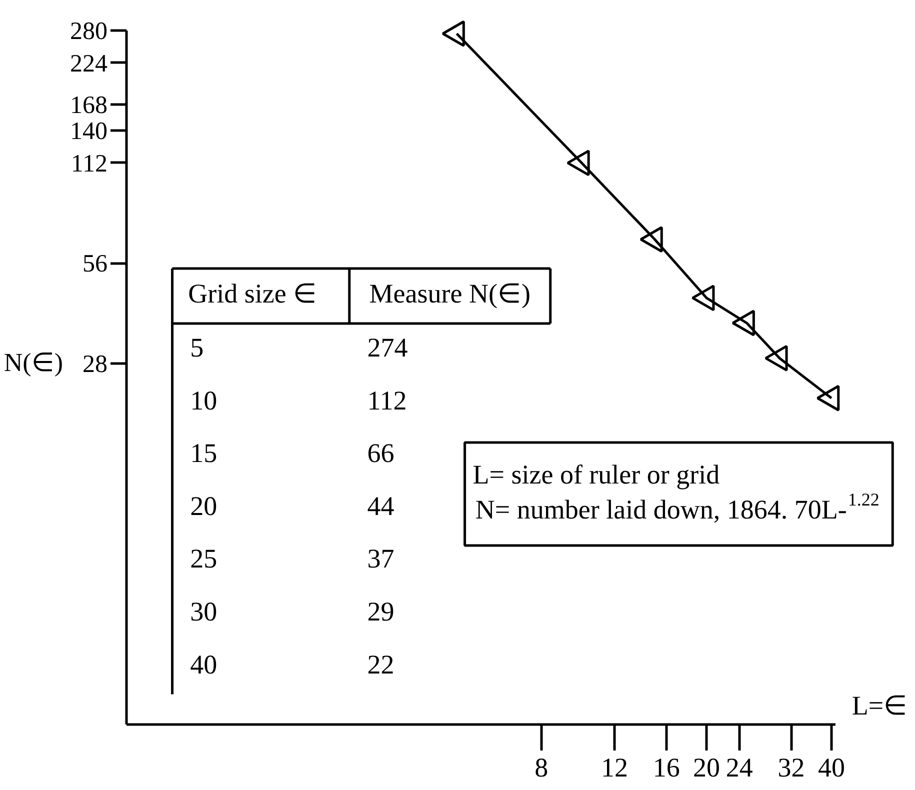 This screenshot has height=790, width=915. Describe the element at coordinates (204, 664) in the screenshot. I see `annotation: 40` at that location.